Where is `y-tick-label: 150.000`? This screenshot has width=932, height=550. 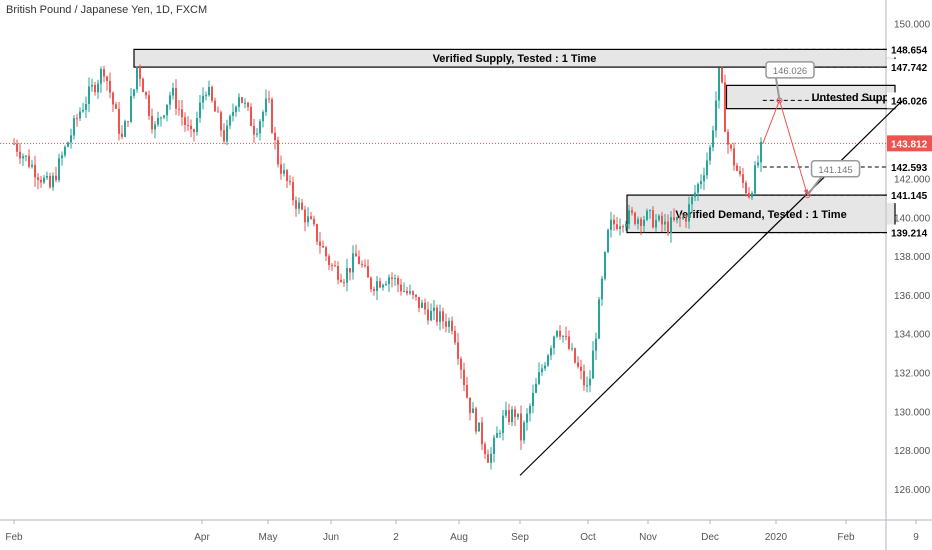
y-tick-label: 150.000 is located at coordinates (912, 24).